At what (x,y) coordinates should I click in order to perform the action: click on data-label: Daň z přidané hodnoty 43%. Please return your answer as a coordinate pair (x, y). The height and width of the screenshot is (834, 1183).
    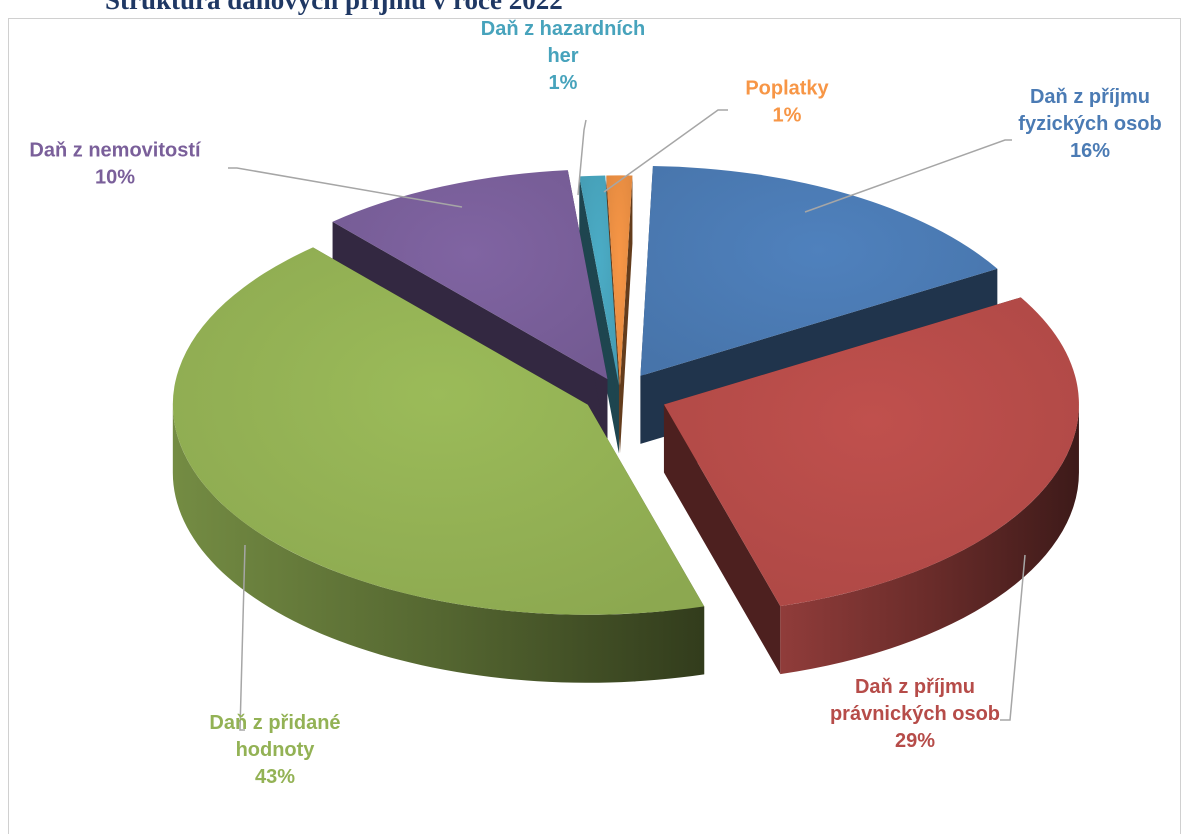
    Looking at the image, I should click on (274, 750).